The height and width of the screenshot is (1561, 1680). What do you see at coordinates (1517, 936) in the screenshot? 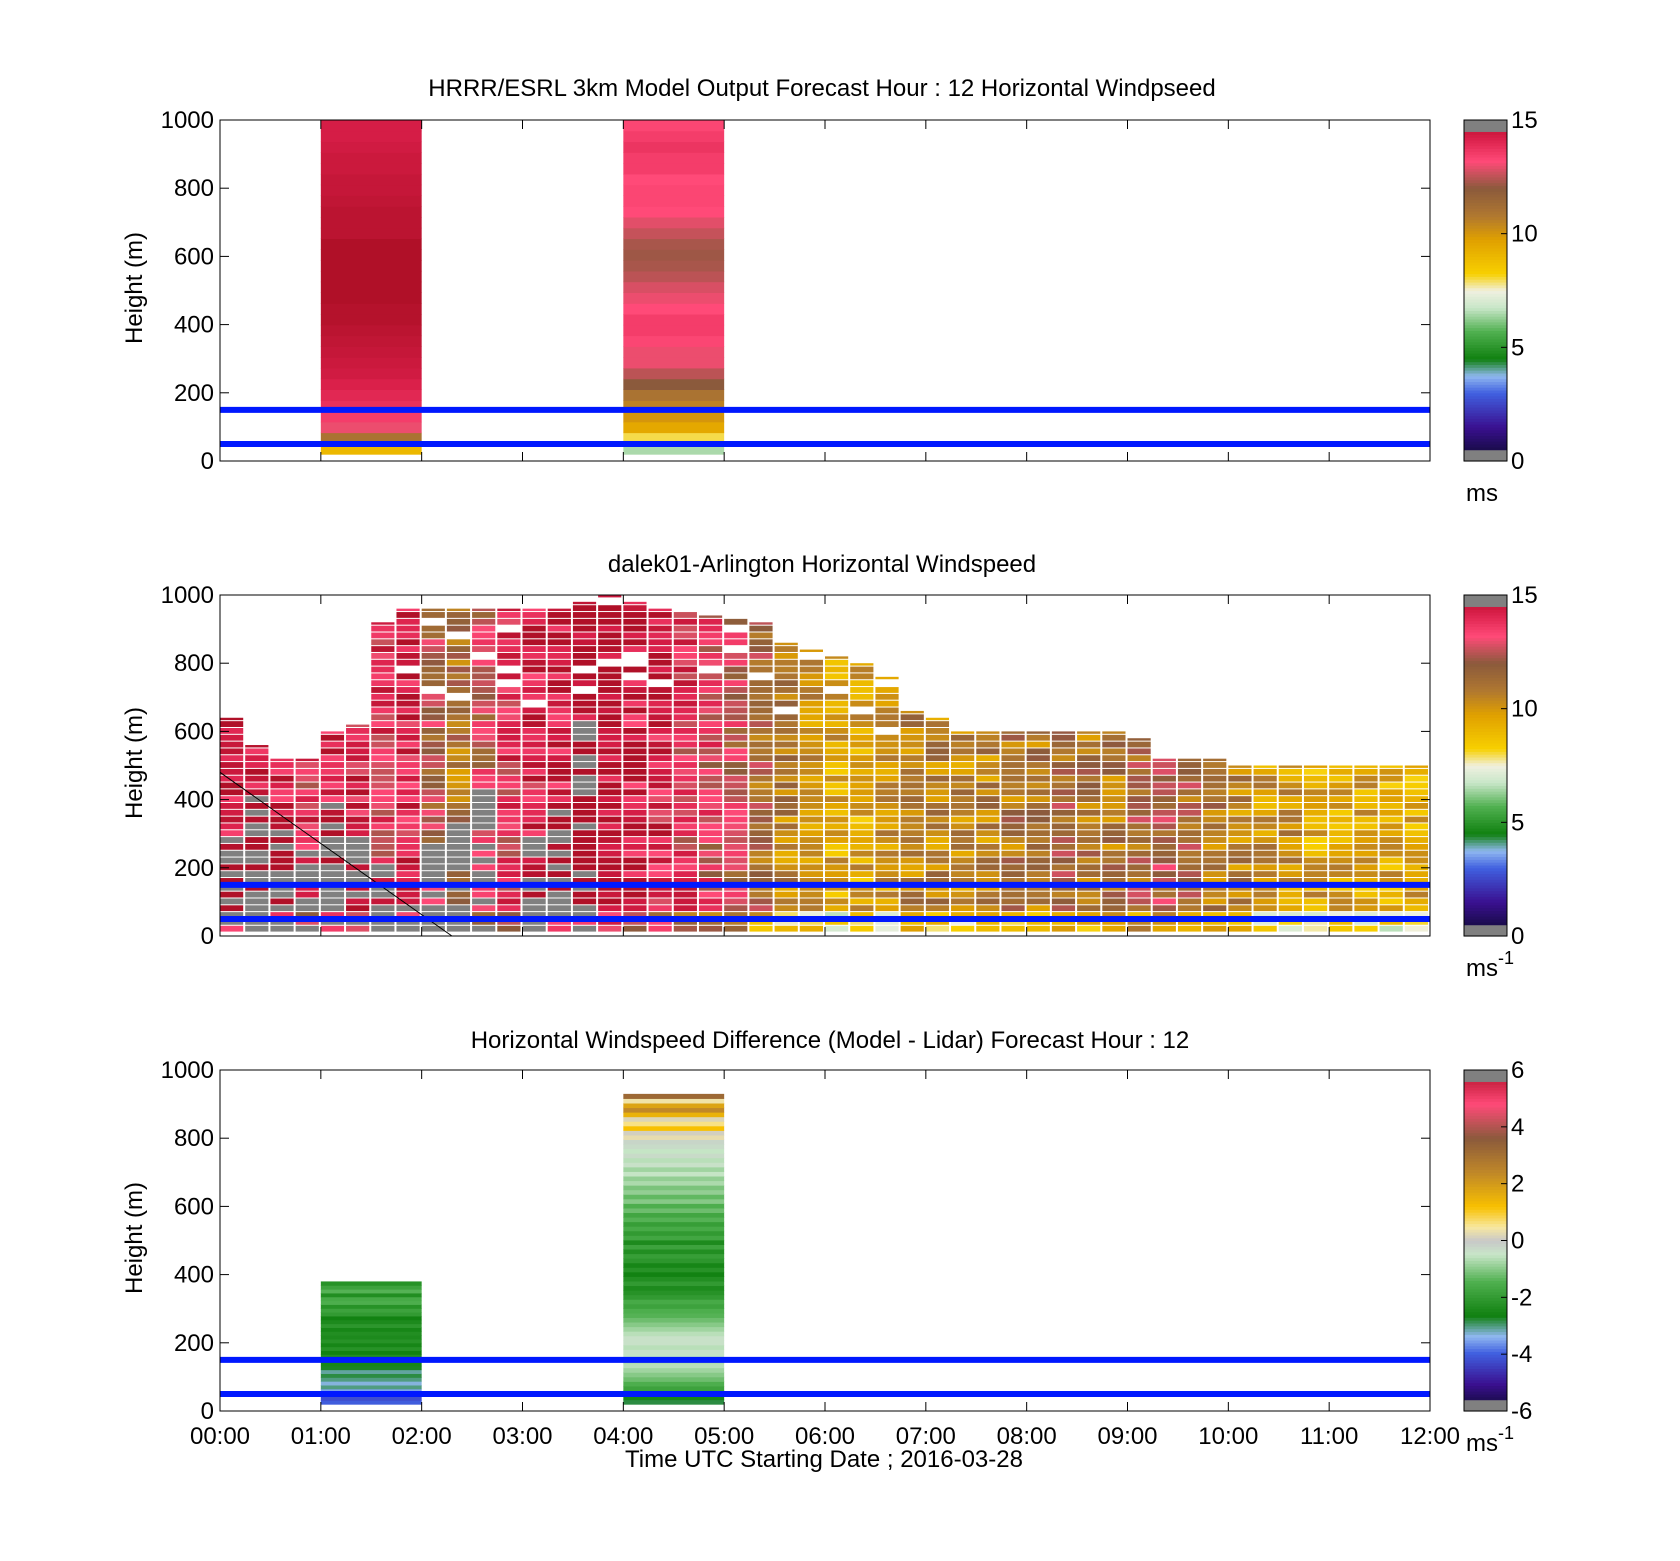
I see `colorbar-tick-label: 0` at bounding box center [1517, 936].